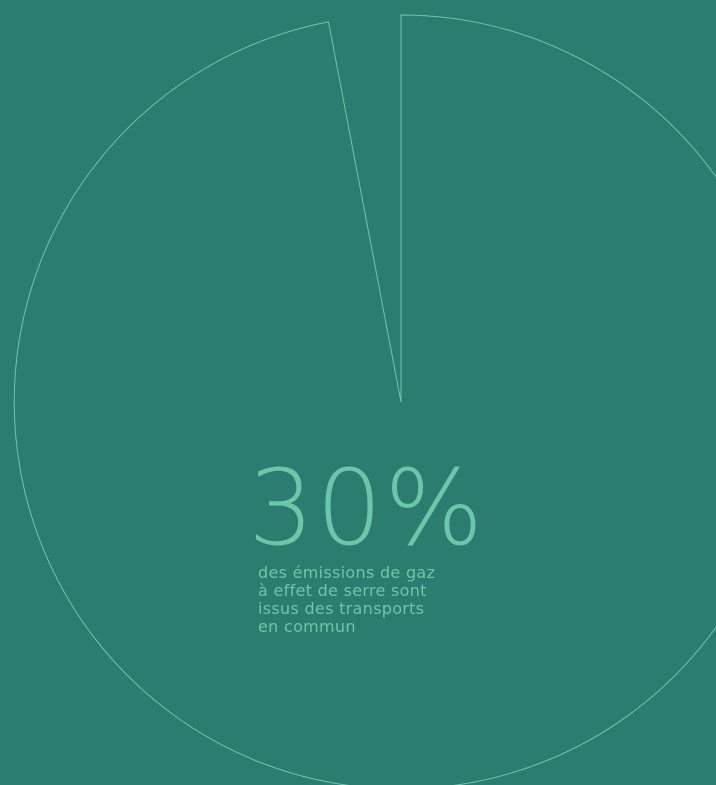 The width and height of the screenshot is (716, 785). I want to click on description-line: des émissions de gaz, so click(347, 572).